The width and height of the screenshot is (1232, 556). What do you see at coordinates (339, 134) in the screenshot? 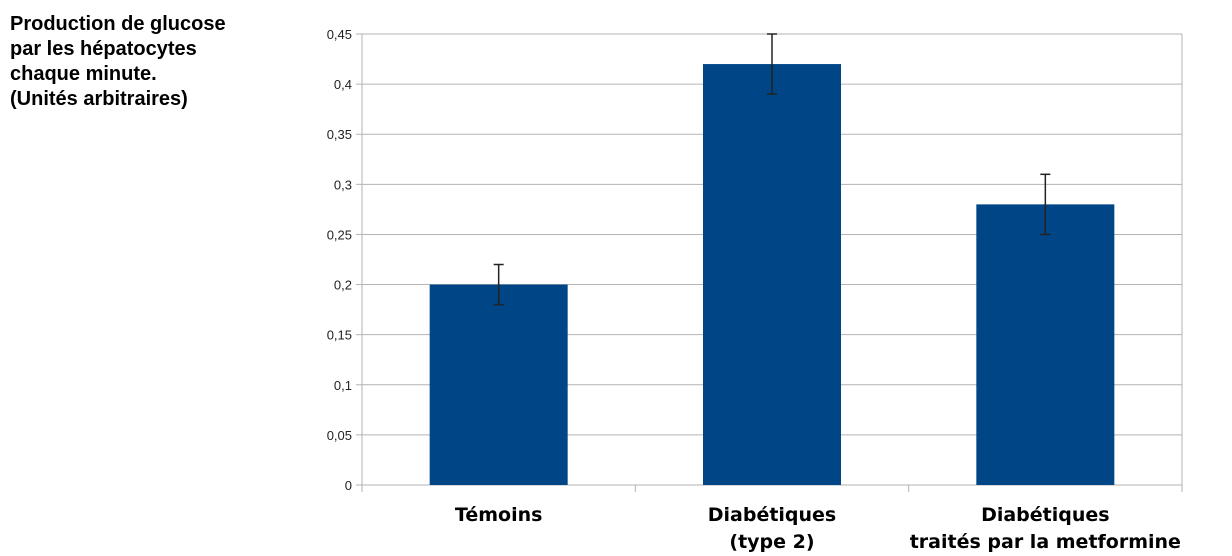
I see `y-tick-label: 0,35` at bounding box center [339, 134].